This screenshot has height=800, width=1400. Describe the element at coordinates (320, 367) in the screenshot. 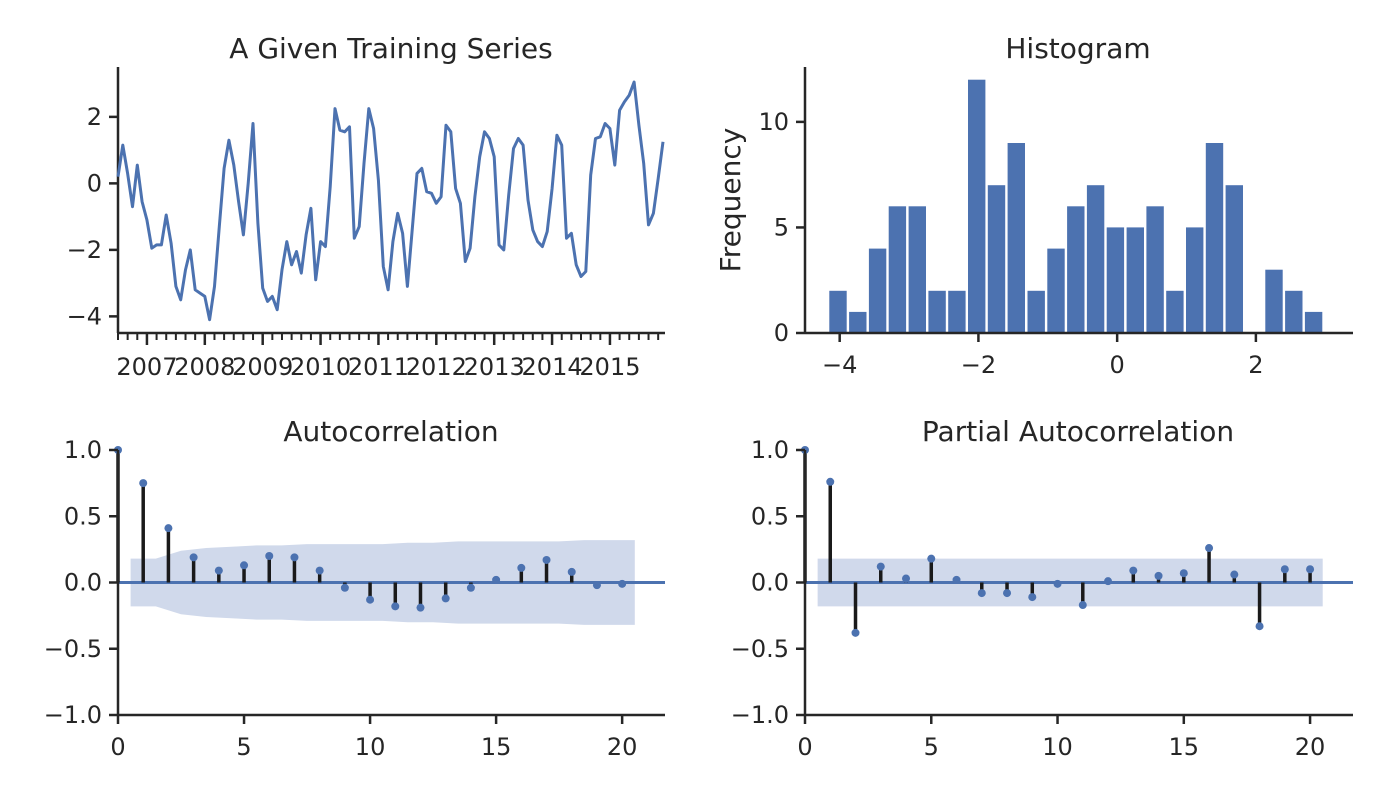

I see `series-xtick-label: 2010` at that location.